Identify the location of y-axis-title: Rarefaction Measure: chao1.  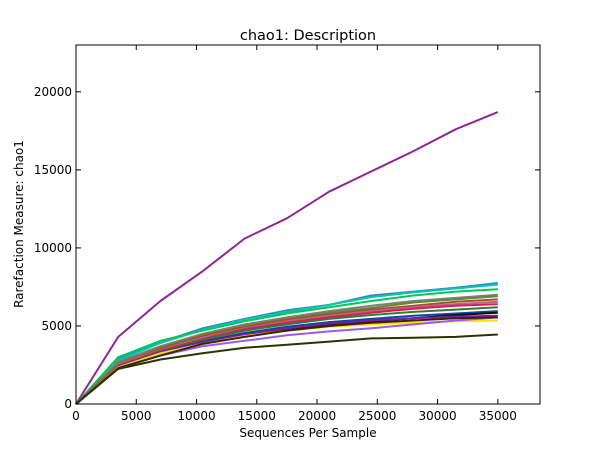
(19, 224).